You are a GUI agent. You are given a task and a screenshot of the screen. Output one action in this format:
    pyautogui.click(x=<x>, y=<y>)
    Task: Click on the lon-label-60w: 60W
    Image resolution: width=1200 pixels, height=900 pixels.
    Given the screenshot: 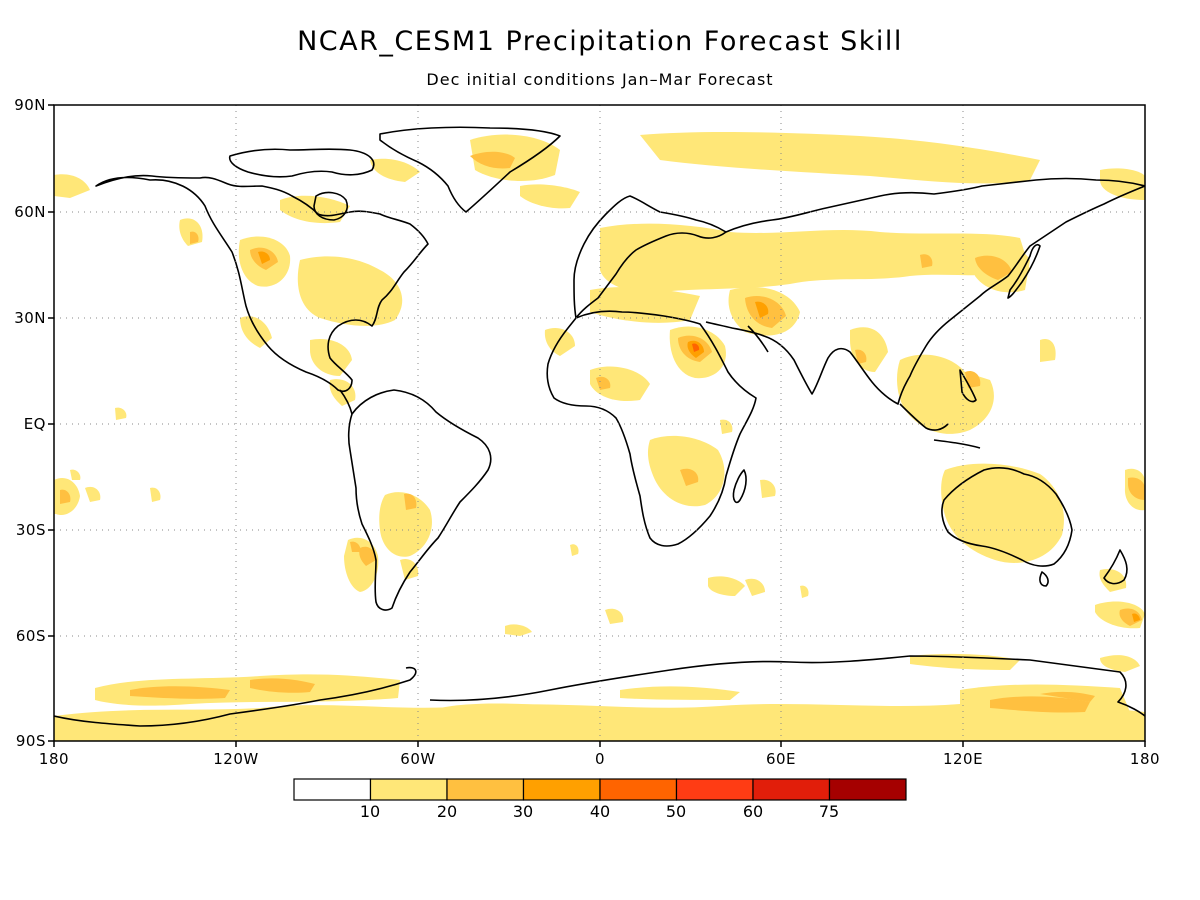 What is the action you would take?
    pyautogui.click(x=418, y=759)
    